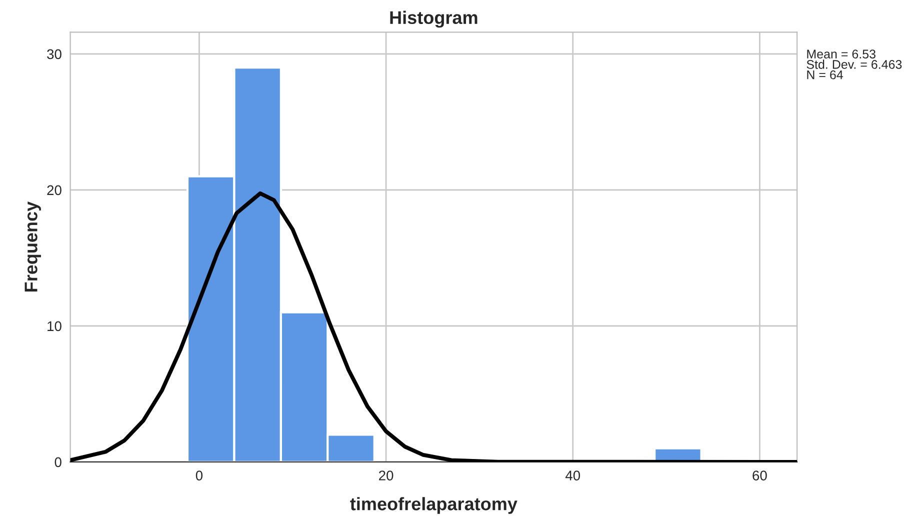  What do you see at coordinates (55, 326) in the screenshot?
I see `y-tick-label: 10` at bounding box center [55, 326].